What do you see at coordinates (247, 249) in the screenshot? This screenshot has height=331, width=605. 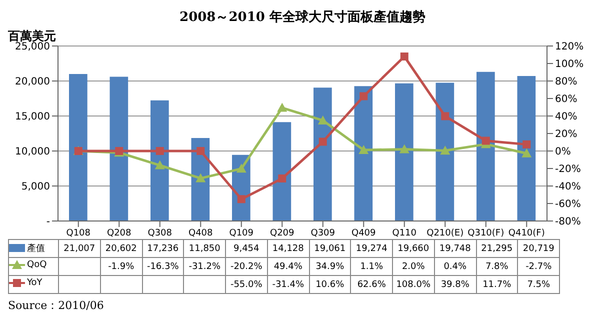 I see `data-label: 9,454` at bounding box center [247, 249].